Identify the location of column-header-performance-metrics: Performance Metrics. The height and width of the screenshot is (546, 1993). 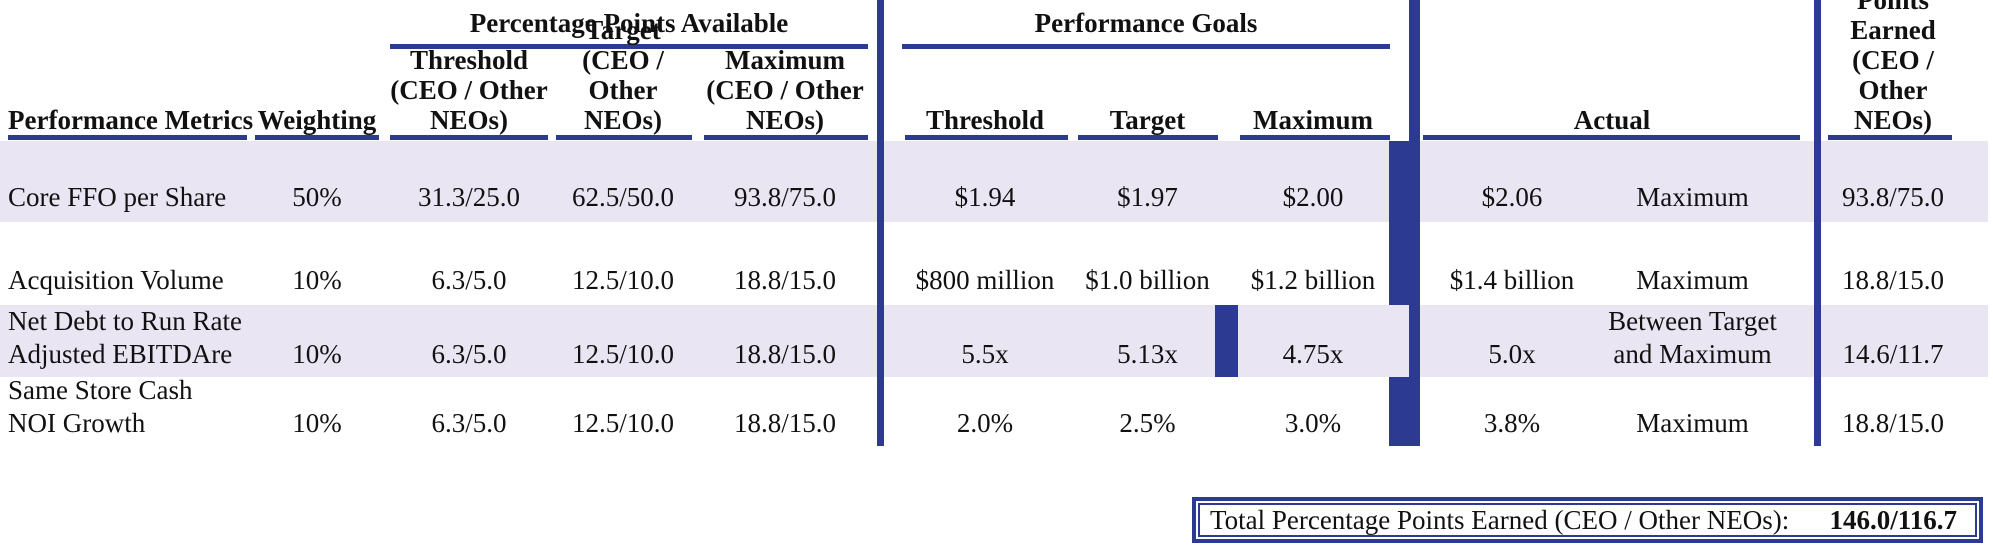
(131, 120).